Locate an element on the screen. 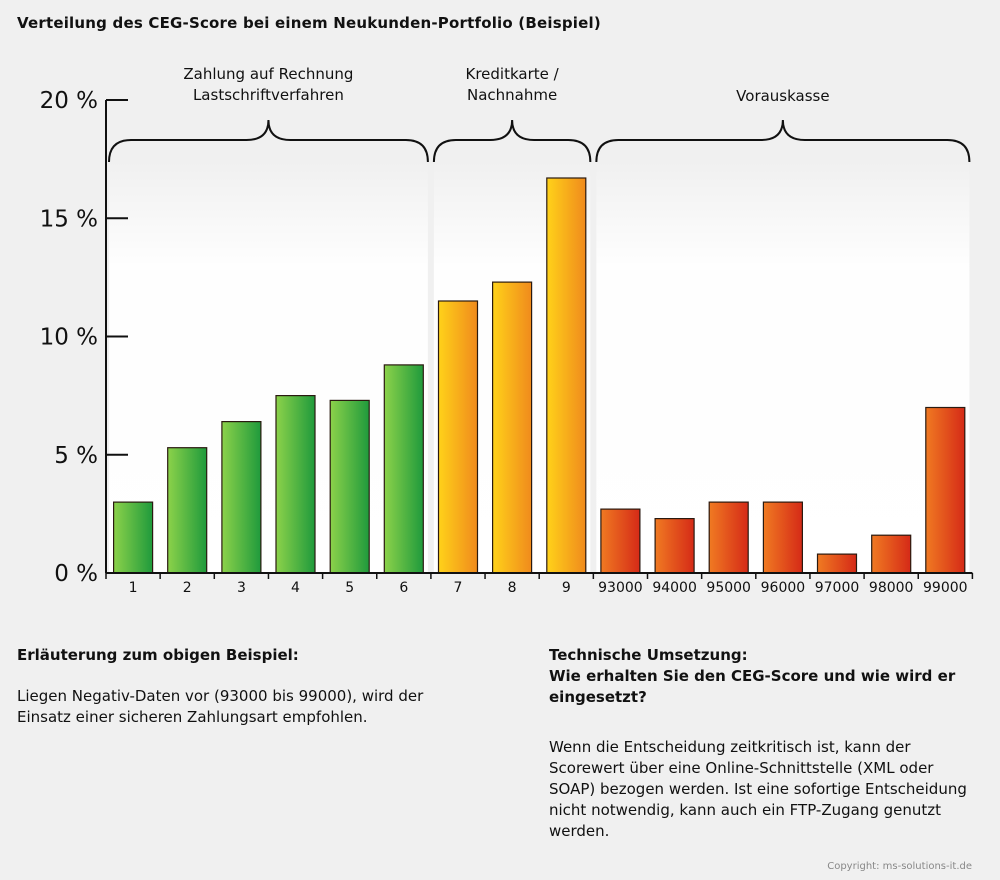 This screenshot has height=880, width=1000. group-label: Vorauskasse is located at coordinates (782, 96).